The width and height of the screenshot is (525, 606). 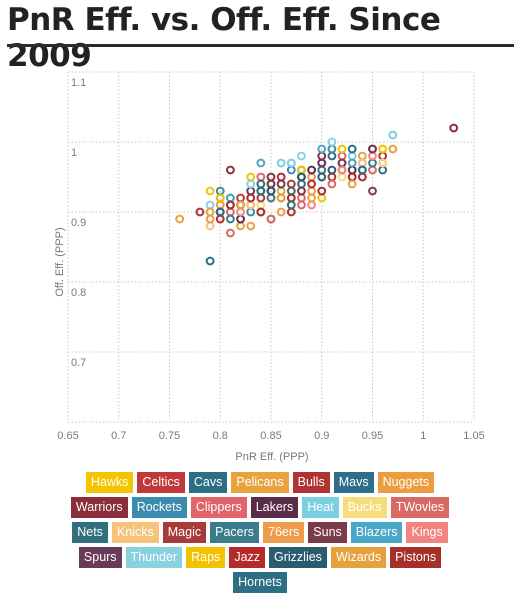 What do you see at coordinates (67, 436) in the screenshot?
I see `x-tick-label: 0.65` at bounding box center [67, 436].